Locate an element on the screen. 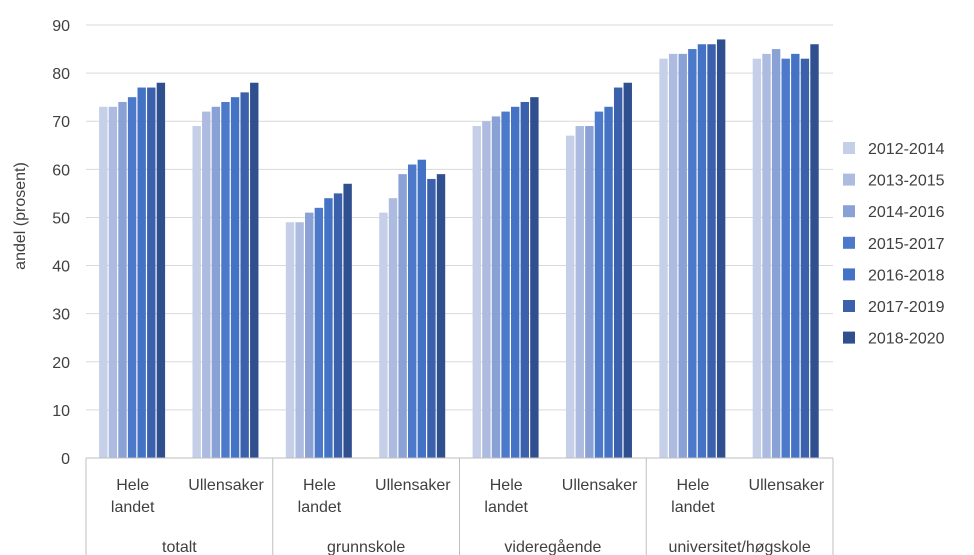 This screenshot has height=555, width=974. y-tick-label: 10 is located at coordinates (61, 411).